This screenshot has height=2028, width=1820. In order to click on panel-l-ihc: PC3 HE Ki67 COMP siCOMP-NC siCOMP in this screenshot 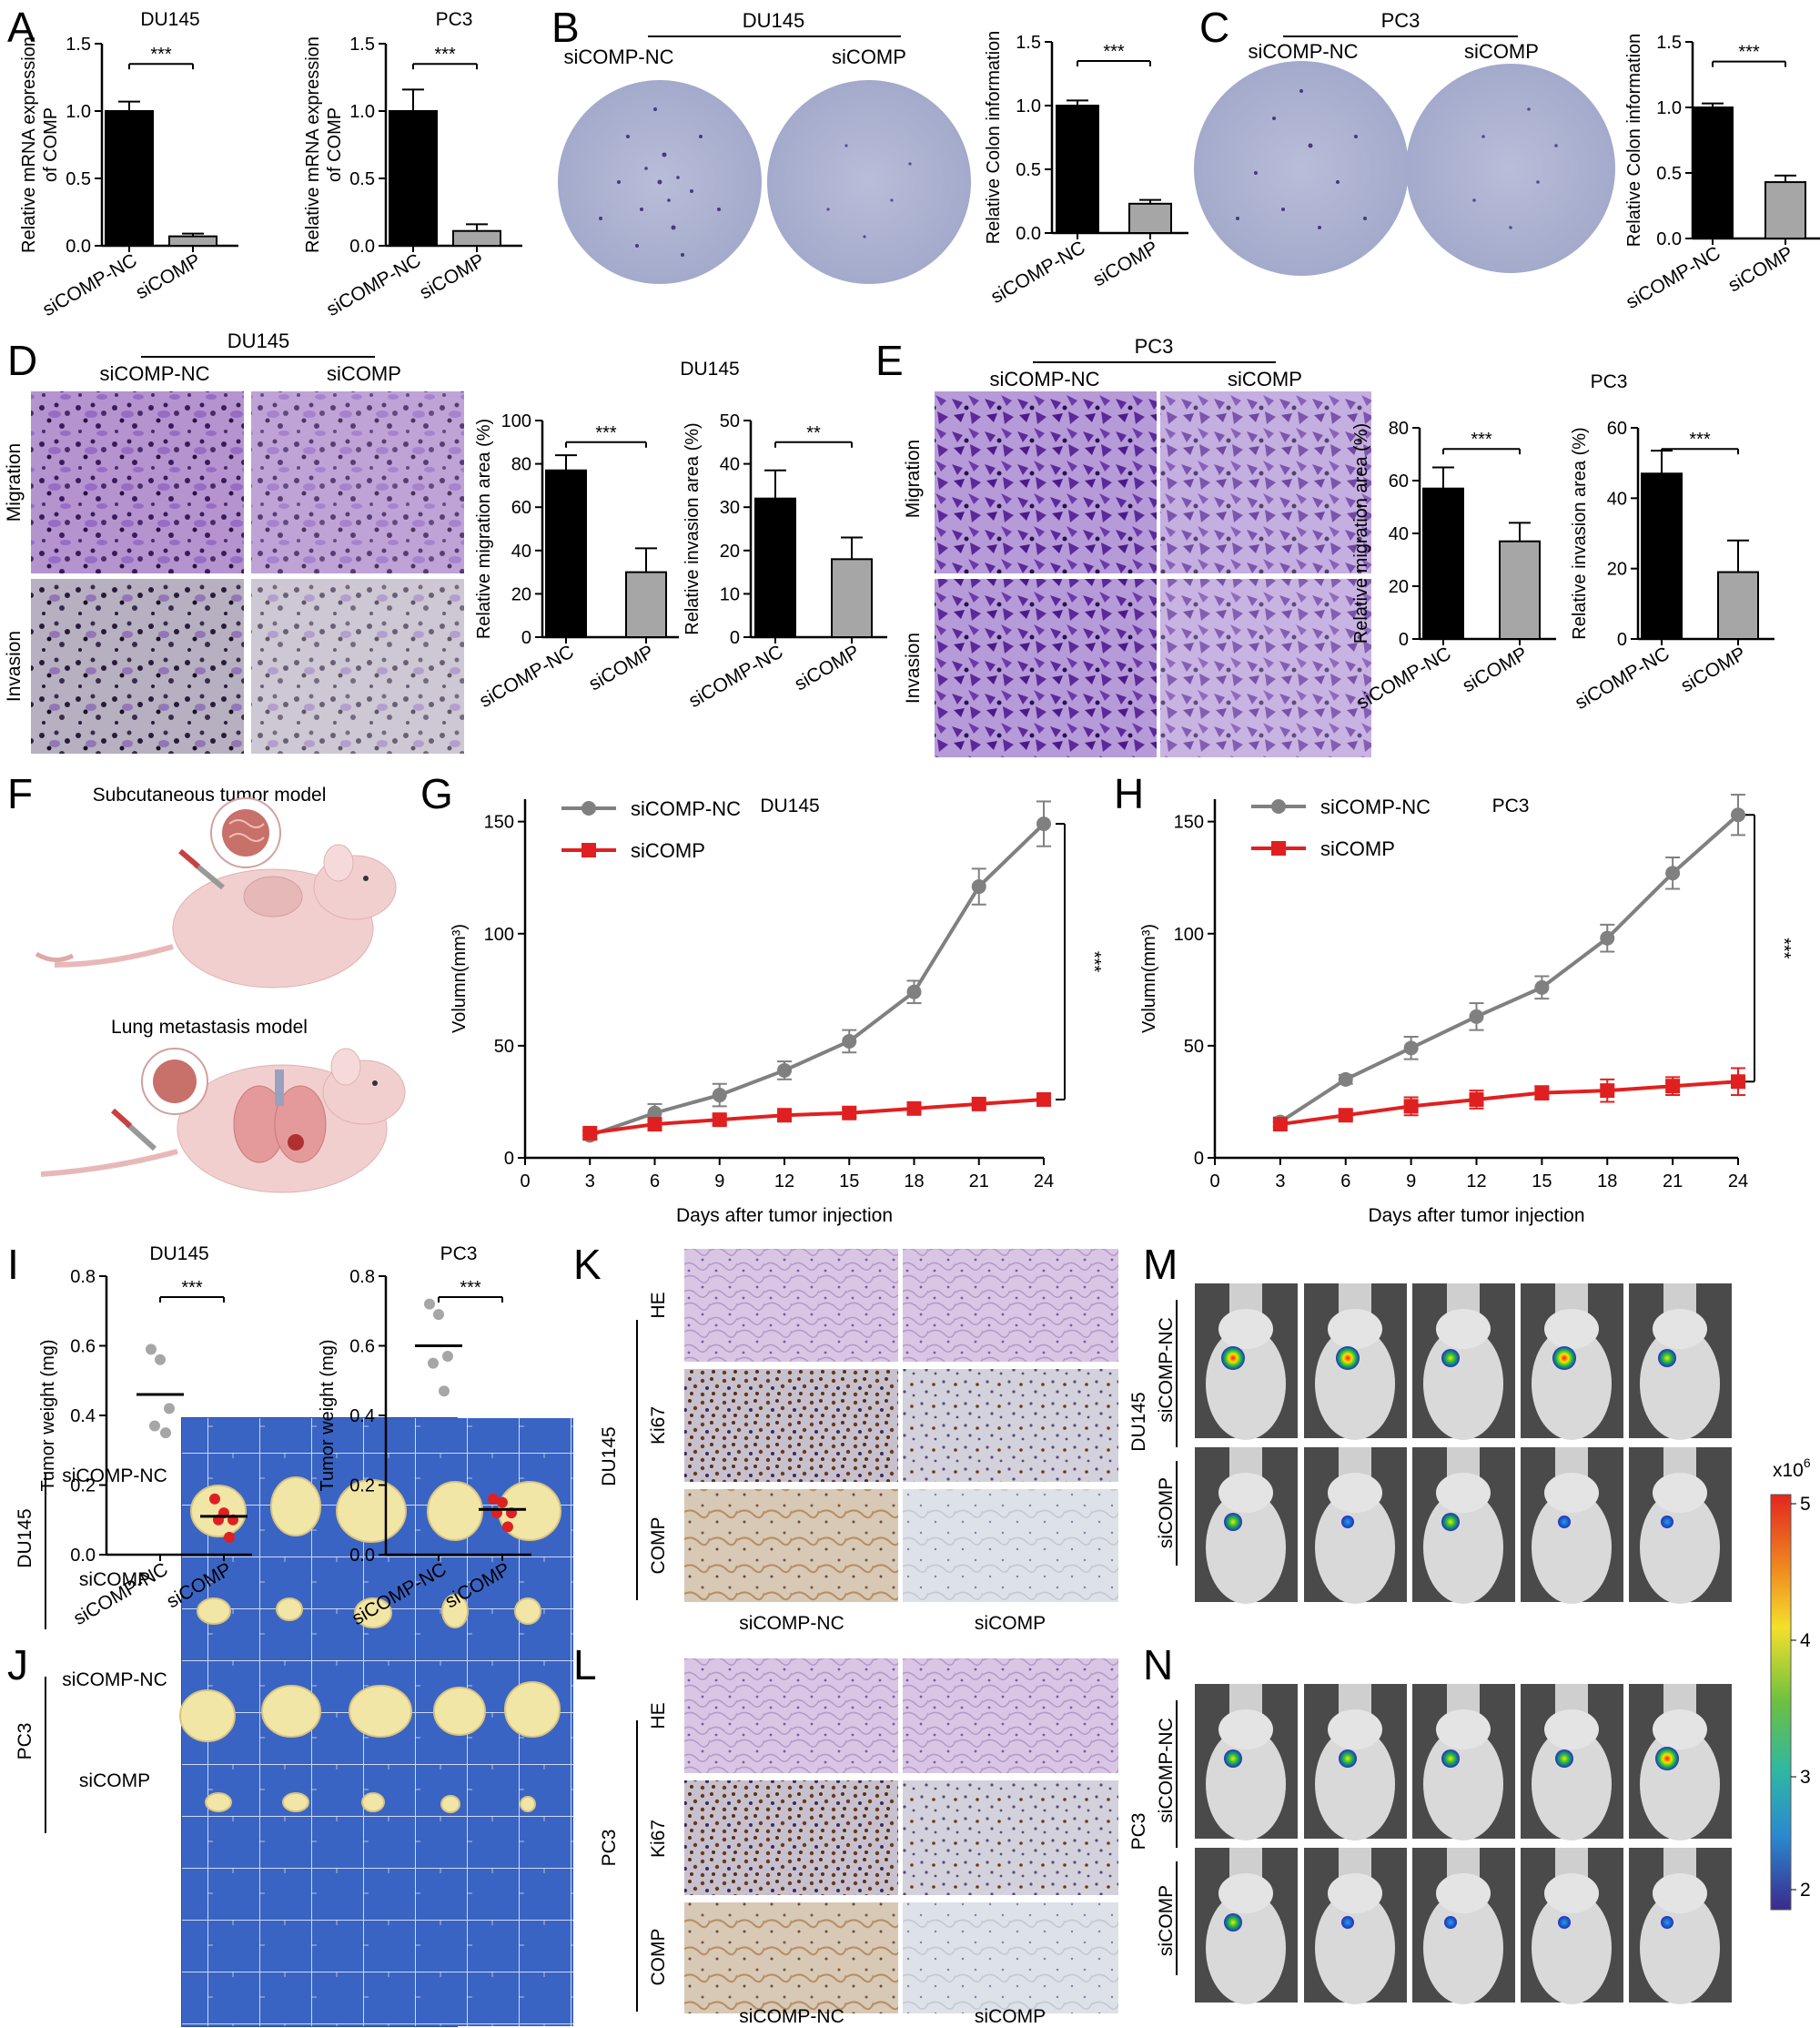, I will do `click(859, 1842)`.